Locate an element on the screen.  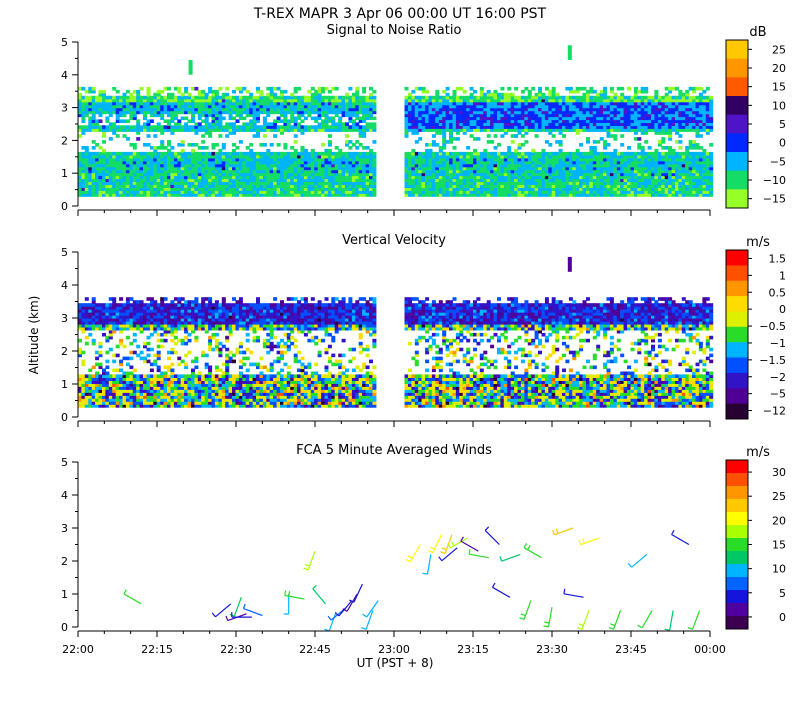
colorbar-tick-label: 30 is located at coordinates (779, 472).